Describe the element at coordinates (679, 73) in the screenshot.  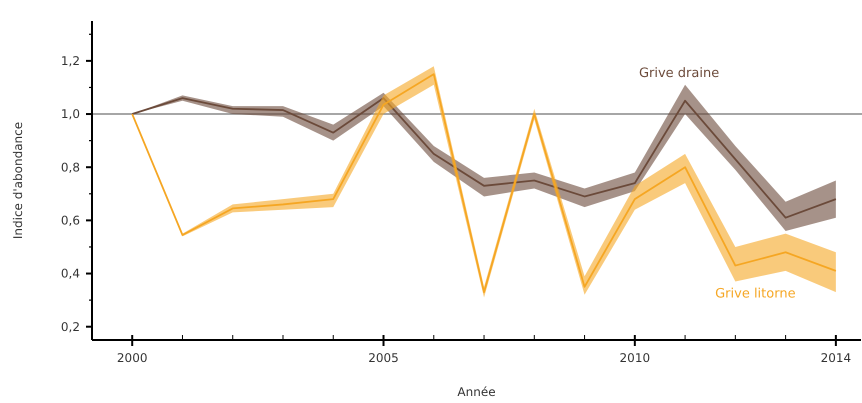
I see `text: Grive draine` at that location.